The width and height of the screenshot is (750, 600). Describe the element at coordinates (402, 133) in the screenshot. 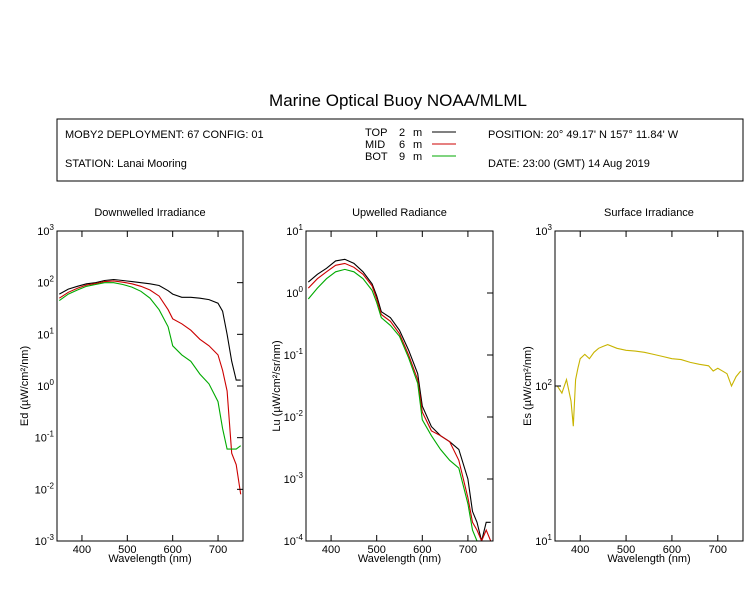

I see `legend-top-depth: 2` at that location.